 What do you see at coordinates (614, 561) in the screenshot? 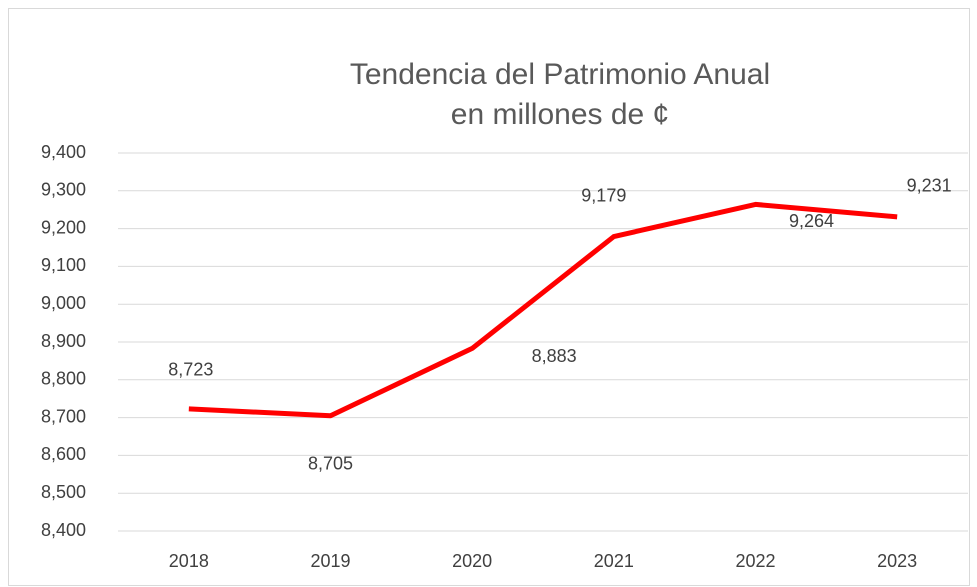
I see `x-tick-label: 2021` at bounding box center [614, 561].